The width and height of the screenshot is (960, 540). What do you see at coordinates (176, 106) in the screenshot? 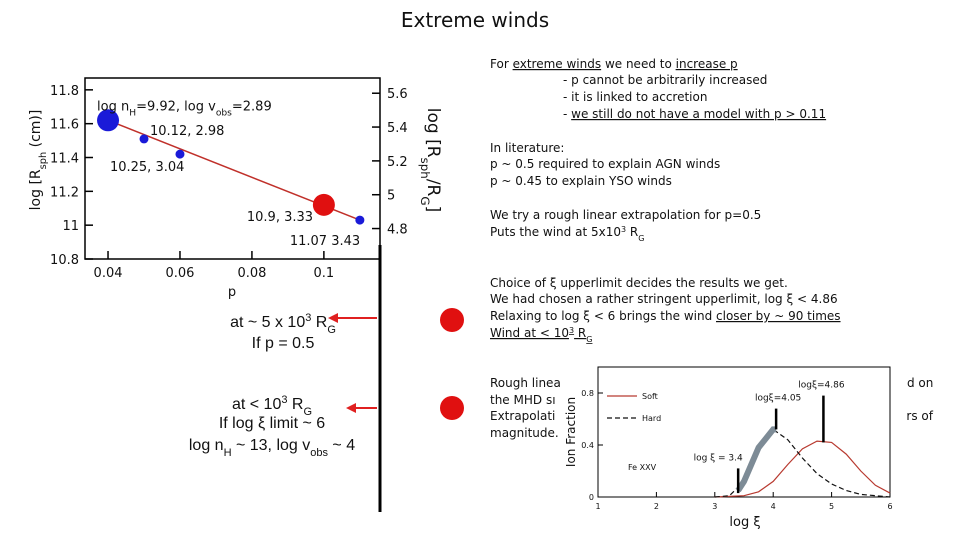
I see `point-label-part: =9.92, log v` at bounding box center [176, 106].